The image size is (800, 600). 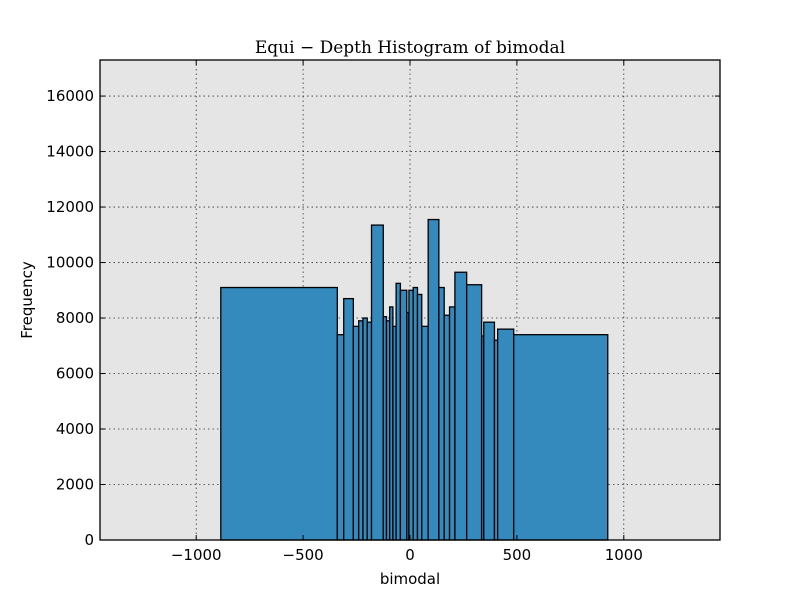 I want to click on x-tick-label: 1000, so click(x=624, y=555).